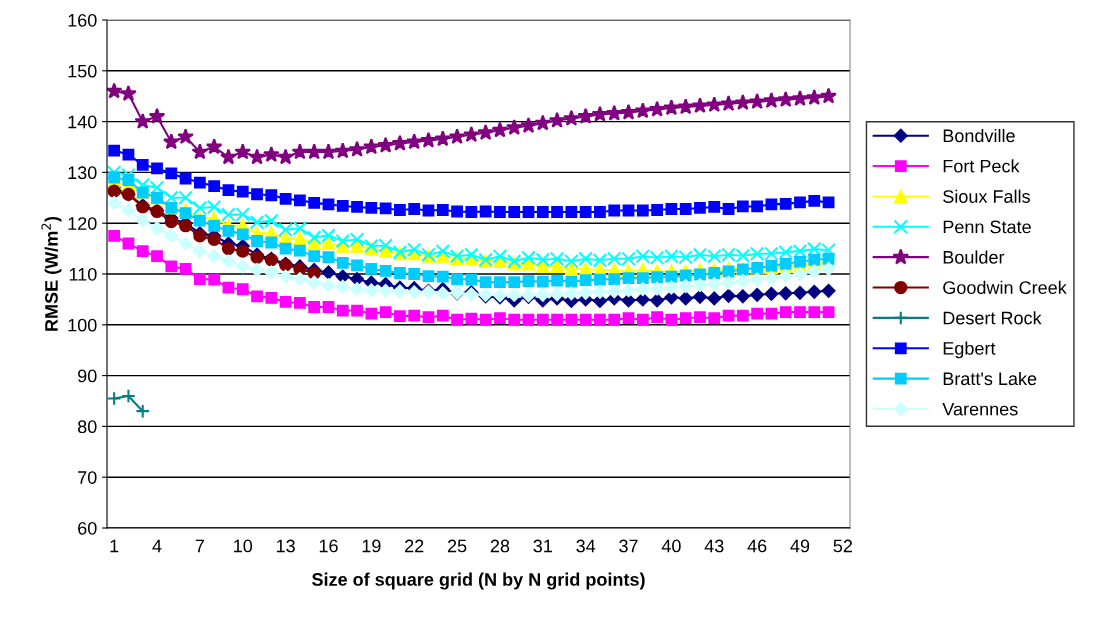 This screenshot has width=1094, height=619. I want to click on y-tick-label: 60, so click(87, 528).